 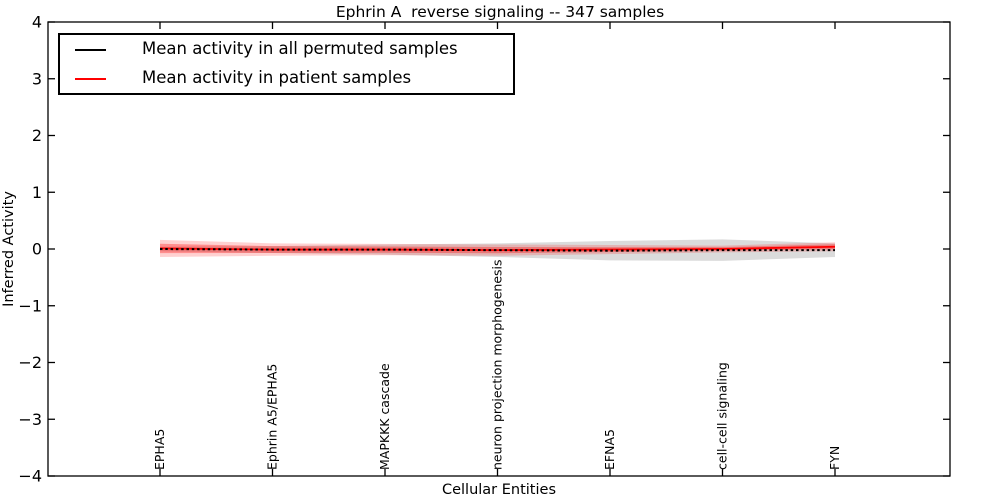 I want to click on x-tick-label: neuron projection morphogenesis, so click(x=497, y=364).